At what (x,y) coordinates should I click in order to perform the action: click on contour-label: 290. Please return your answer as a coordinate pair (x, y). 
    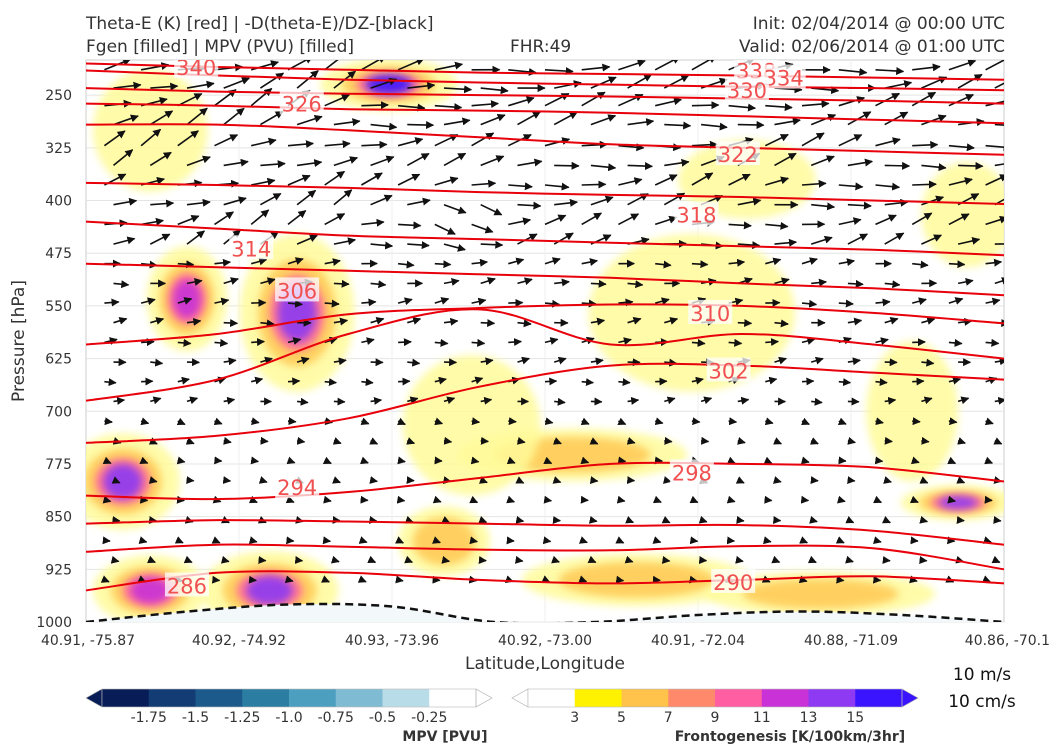
    Looking at the image, I should click on (733, 583).